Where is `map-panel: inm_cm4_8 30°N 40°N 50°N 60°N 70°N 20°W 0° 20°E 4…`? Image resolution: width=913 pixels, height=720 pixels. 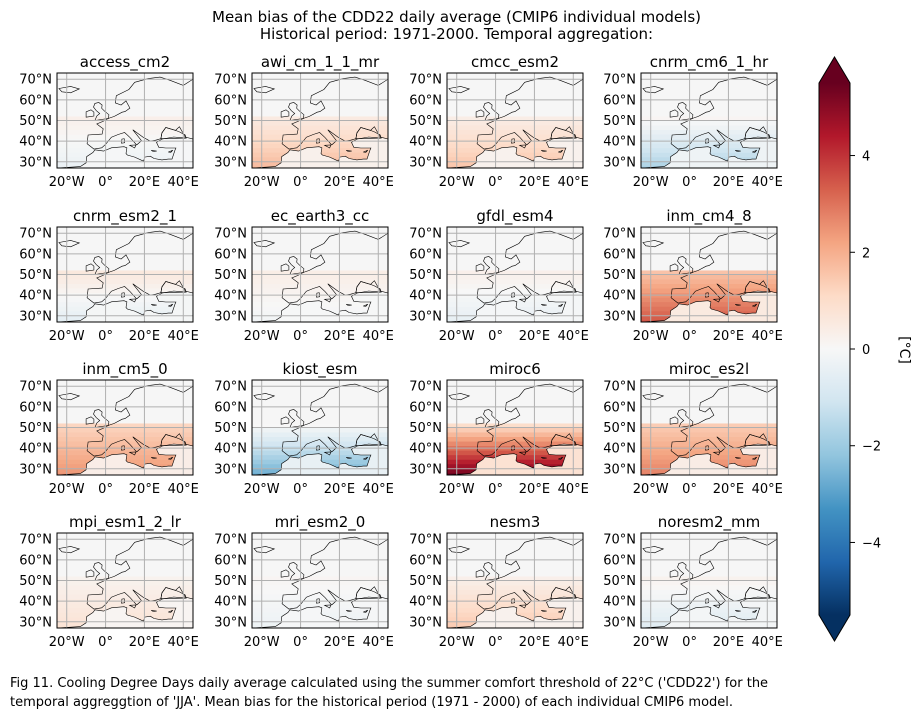
map-panel: inm_cm4_8 30°N 40°N 50°N 60°N 70°N 20°W 0° 20°E 4… is located at coordinates (693, 275).